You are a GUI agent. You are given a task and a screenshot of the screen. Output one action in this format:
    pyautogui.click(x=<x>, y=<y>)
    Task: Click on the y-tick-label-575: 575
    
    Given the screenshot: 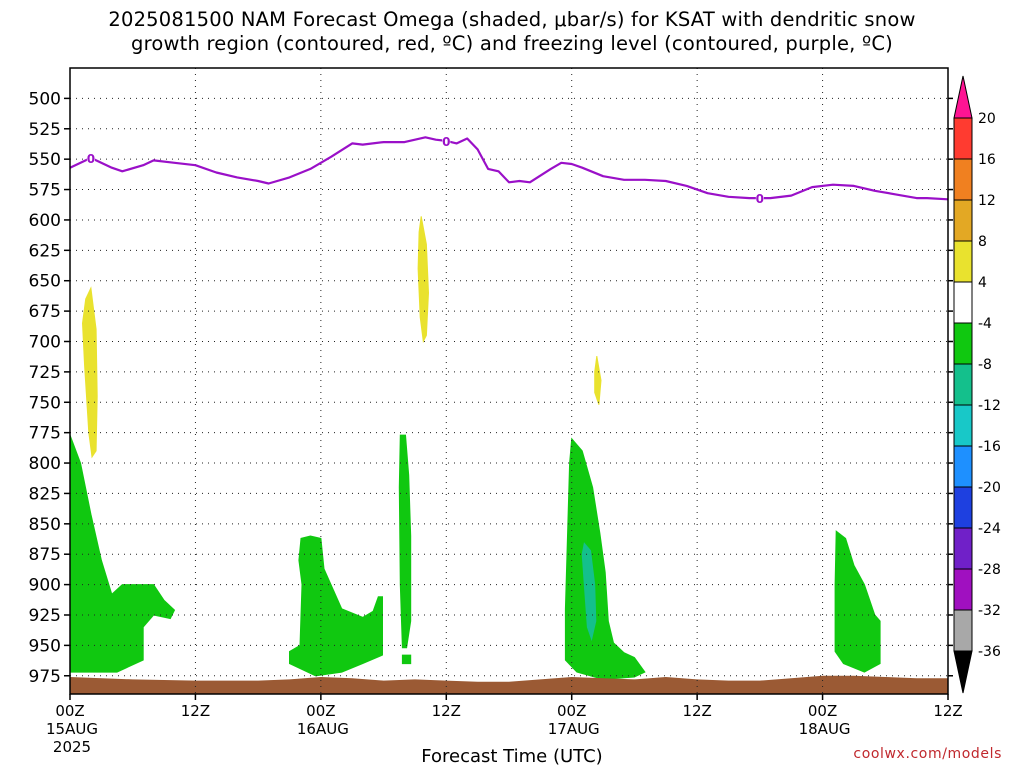 What is the action you would take?
    pyautogui.click(x=45, y=191)
    